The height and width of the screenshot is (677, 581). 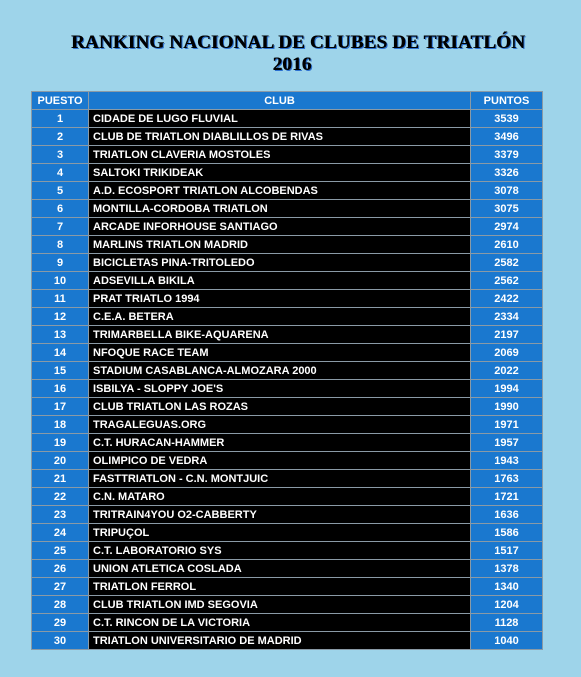 I want to click on club-name-cell: ISBILYA - SLOPPY JOE'S, so click(x=279, y=388).